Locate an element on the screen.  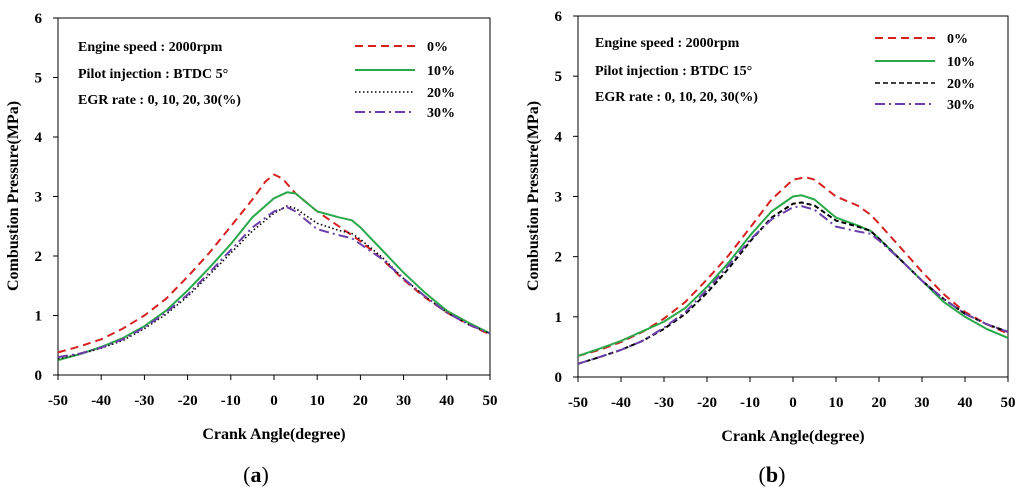
legend-label-10pct-b: 10% is located at coordinates (961, 62).